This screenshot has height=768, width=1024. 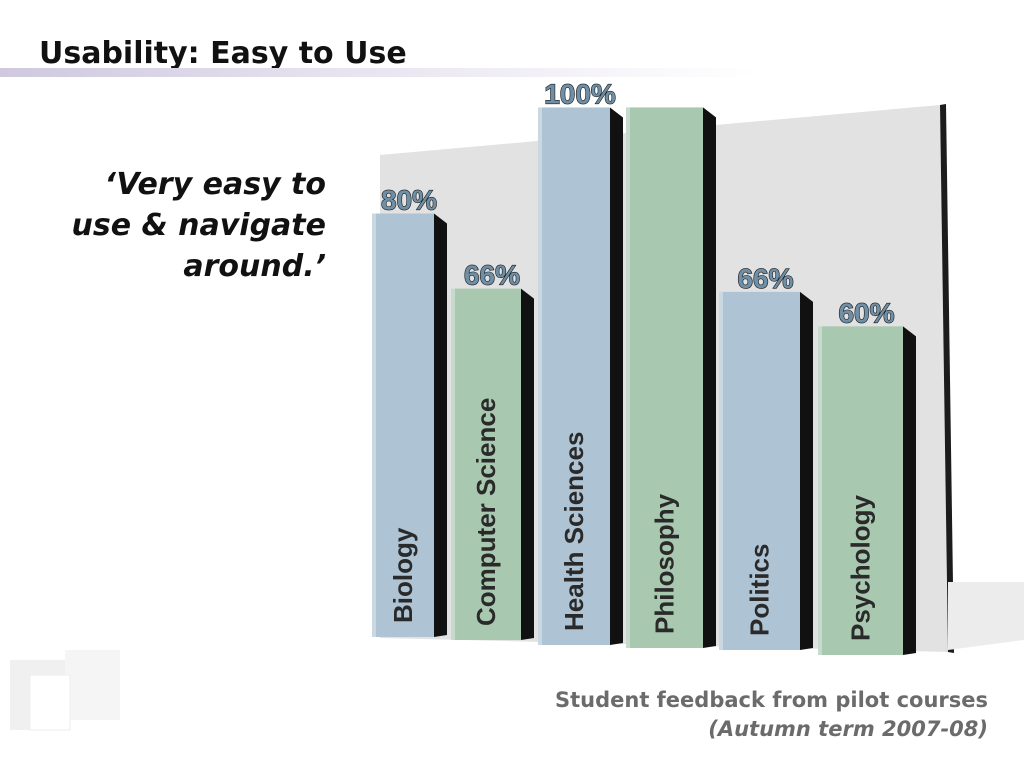 What do you see at coordinates (986, 616) in the screenshot?
I see `chart-floor` at bounding box center [986, 616].